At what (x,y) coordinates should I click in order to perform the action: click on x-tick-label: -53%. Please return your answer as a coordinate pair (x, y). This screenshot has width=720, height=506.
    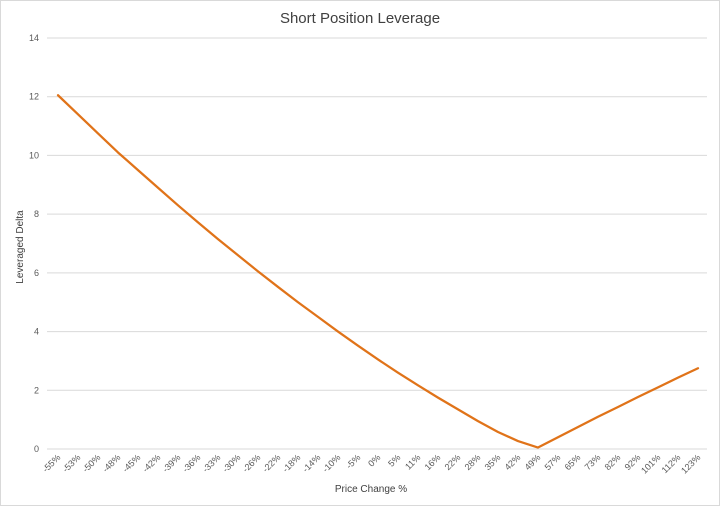
    Looking at the image, I should click on (71, 463).